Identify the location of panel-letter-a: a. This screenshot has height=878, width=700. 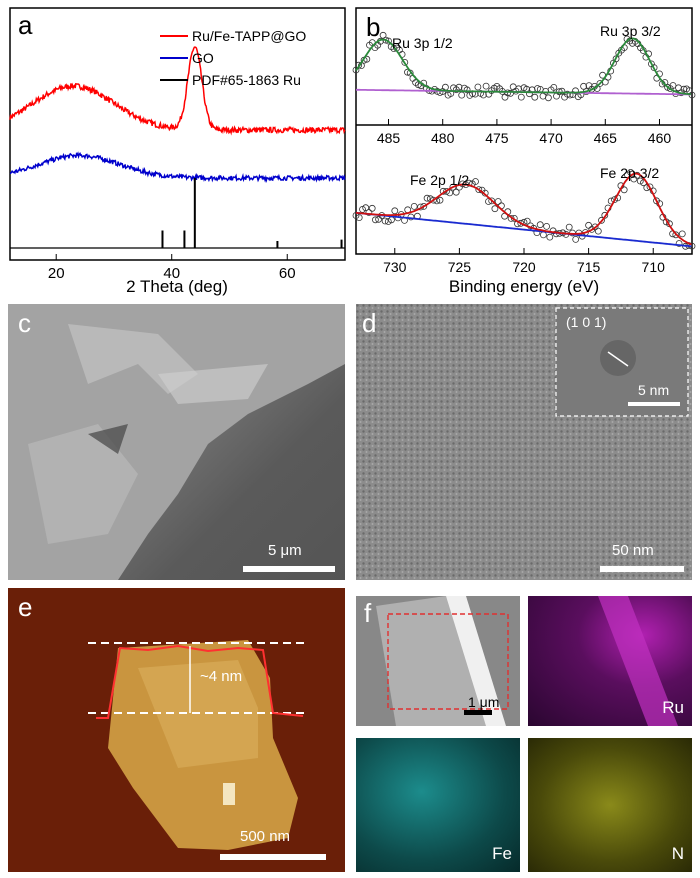
(25, 25).